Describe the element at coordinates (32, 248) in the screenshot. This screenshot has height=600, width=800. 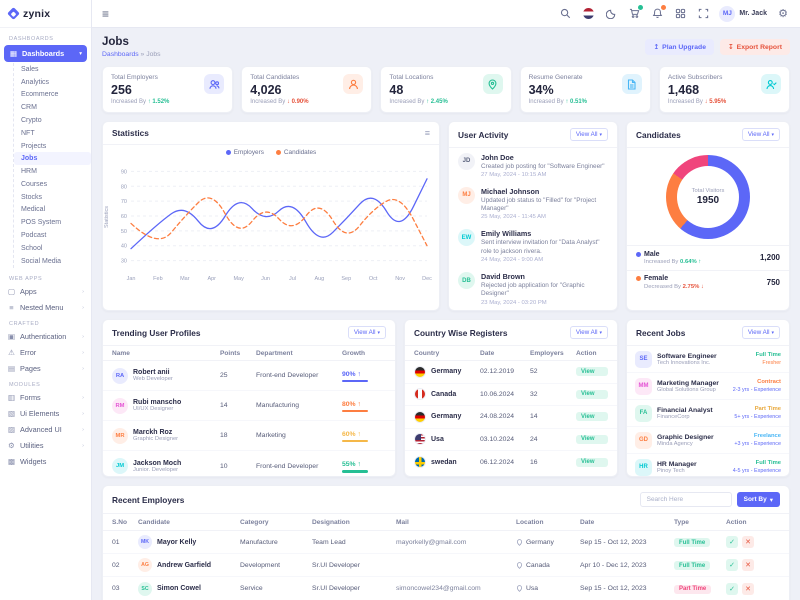
I see `sidebar-item-school: School` at that location.